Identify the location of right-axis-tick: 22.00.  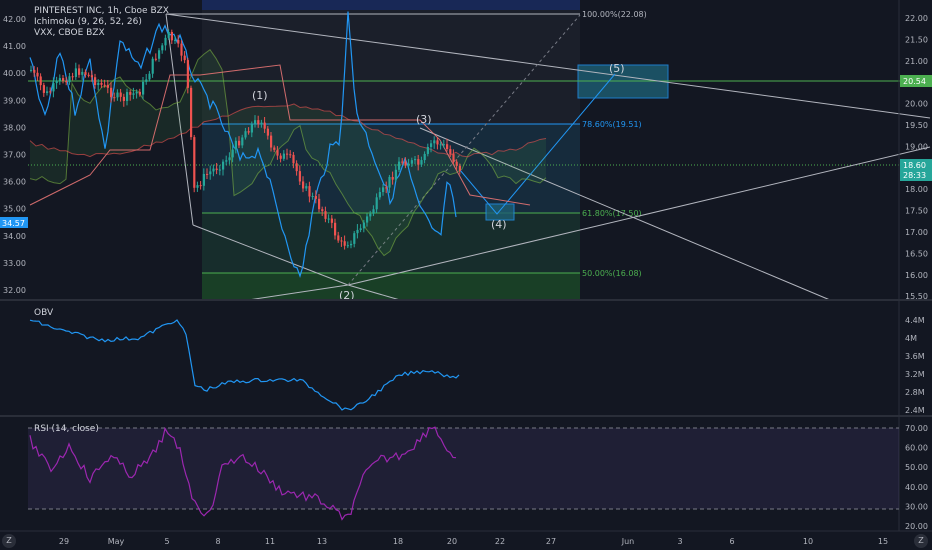
(916, 18).